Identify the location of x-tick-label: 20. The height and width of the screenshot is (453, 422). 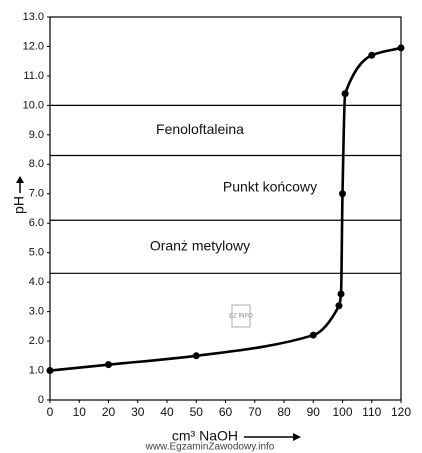
(109, 412).